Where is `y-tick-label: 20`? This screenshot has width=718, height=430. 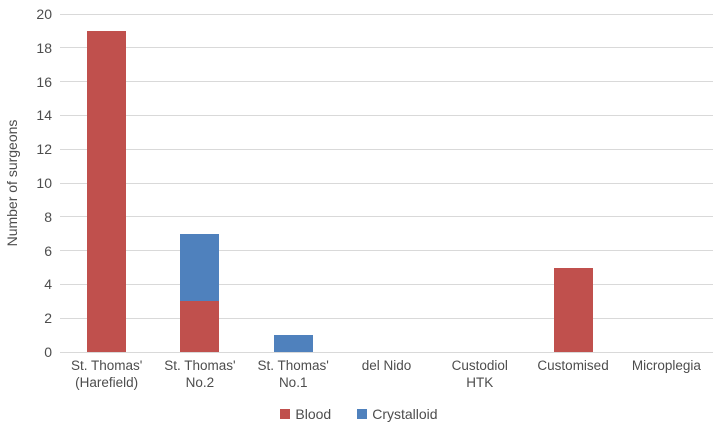
y-tick-label: 20 is located at coordinates (44, 14).